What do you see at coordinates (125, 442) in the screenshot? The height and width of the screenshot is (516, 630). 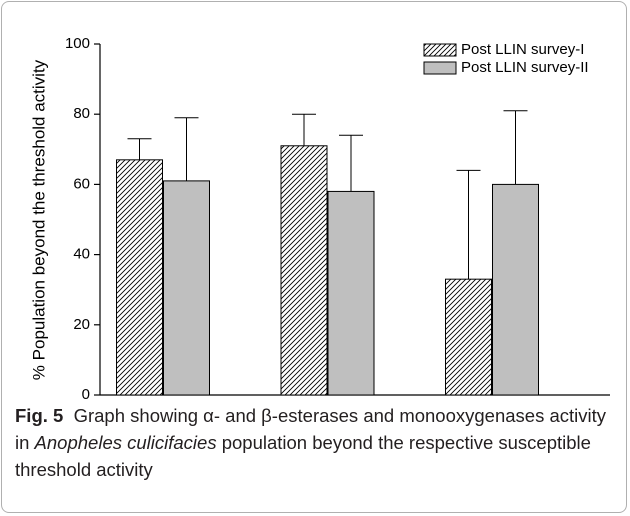 I see `caption-species: Anopheles culicifacies` at bounding box center [125, 442].